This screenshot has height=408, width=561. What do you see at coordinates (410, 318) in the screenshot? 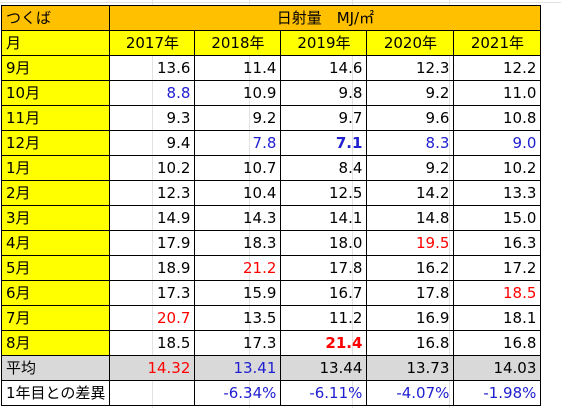
I see `value-cell: 16.9` at bounding box center [410, 318].